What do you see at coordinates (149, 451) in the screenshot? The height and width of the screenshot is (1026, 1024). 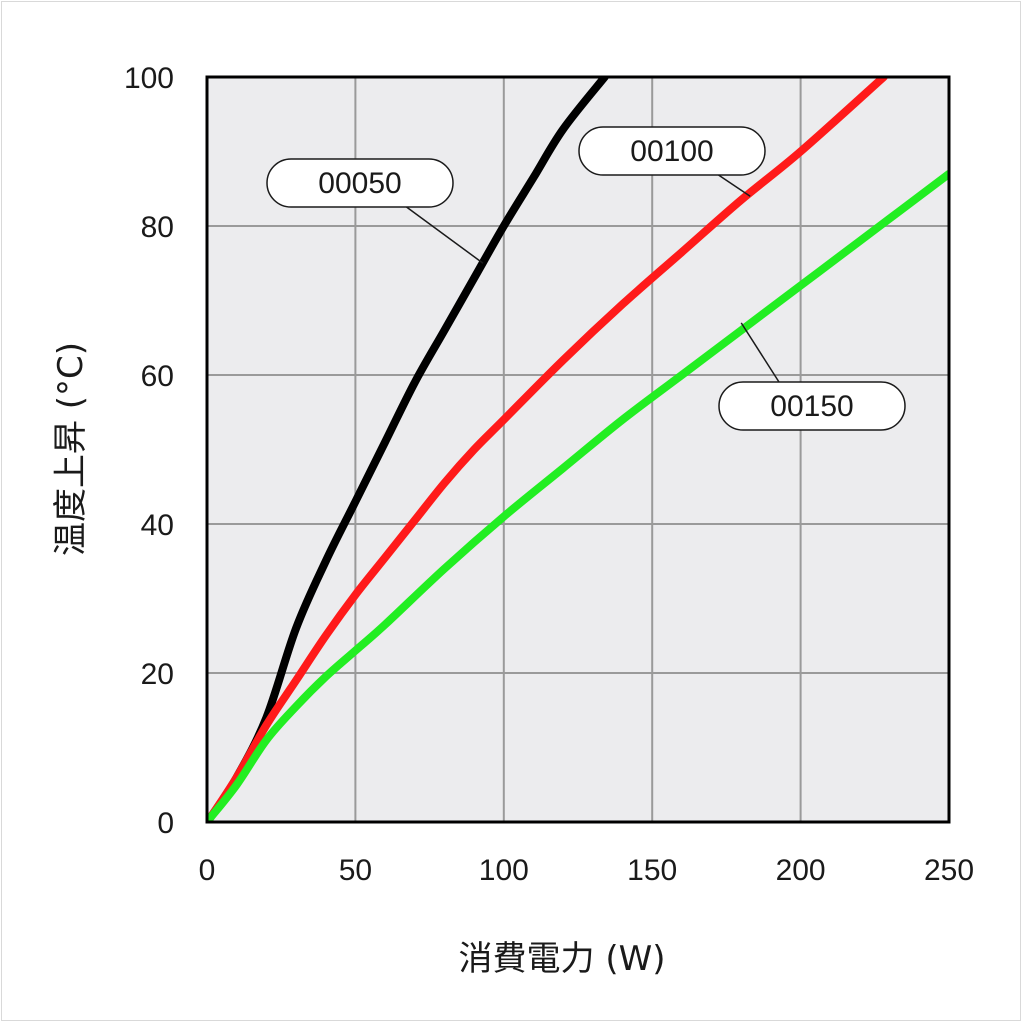 I see `y-tick-labels: 0 20 40 60 80 100` at bounding box center [149, 451].